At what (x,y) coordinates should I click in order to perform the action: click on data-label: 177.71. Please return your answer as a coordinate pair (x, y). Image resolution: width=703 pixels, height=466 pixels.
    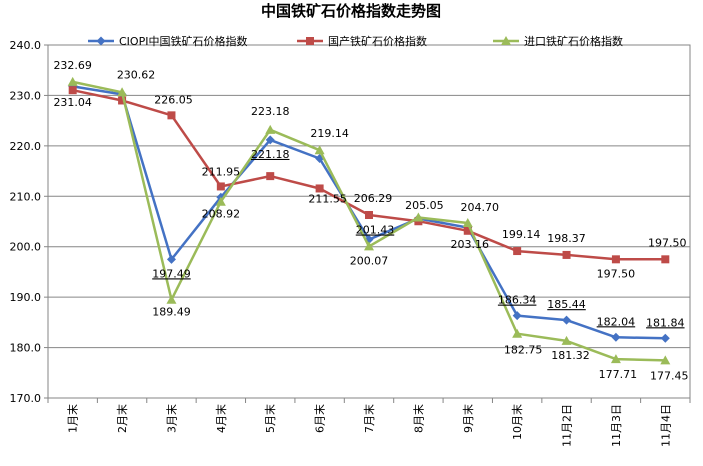
    Looking at the image, I should click on (618, 374).